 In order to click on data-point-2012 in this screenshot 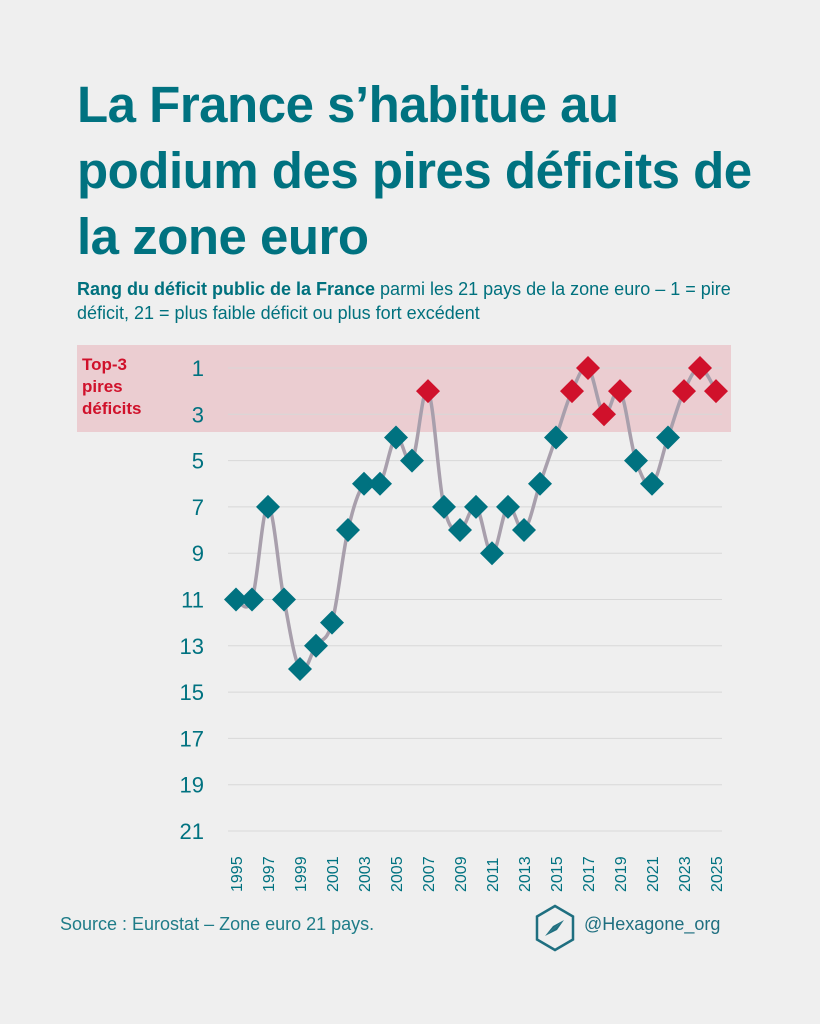, I will do `click(508, 506)`.